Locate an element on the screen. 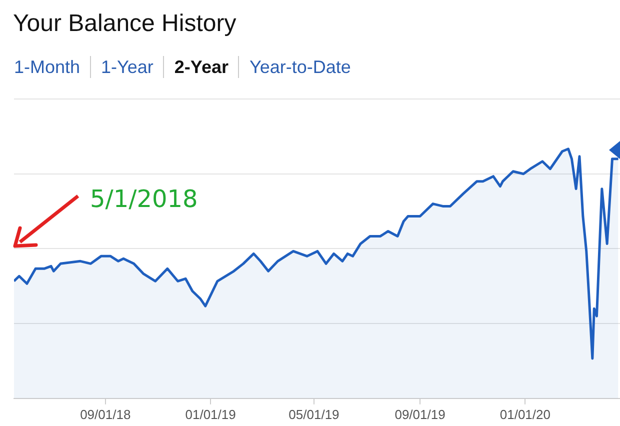 The image size is (620, 426). chart-title: Your Balance History is located at coordinates (124, 24).